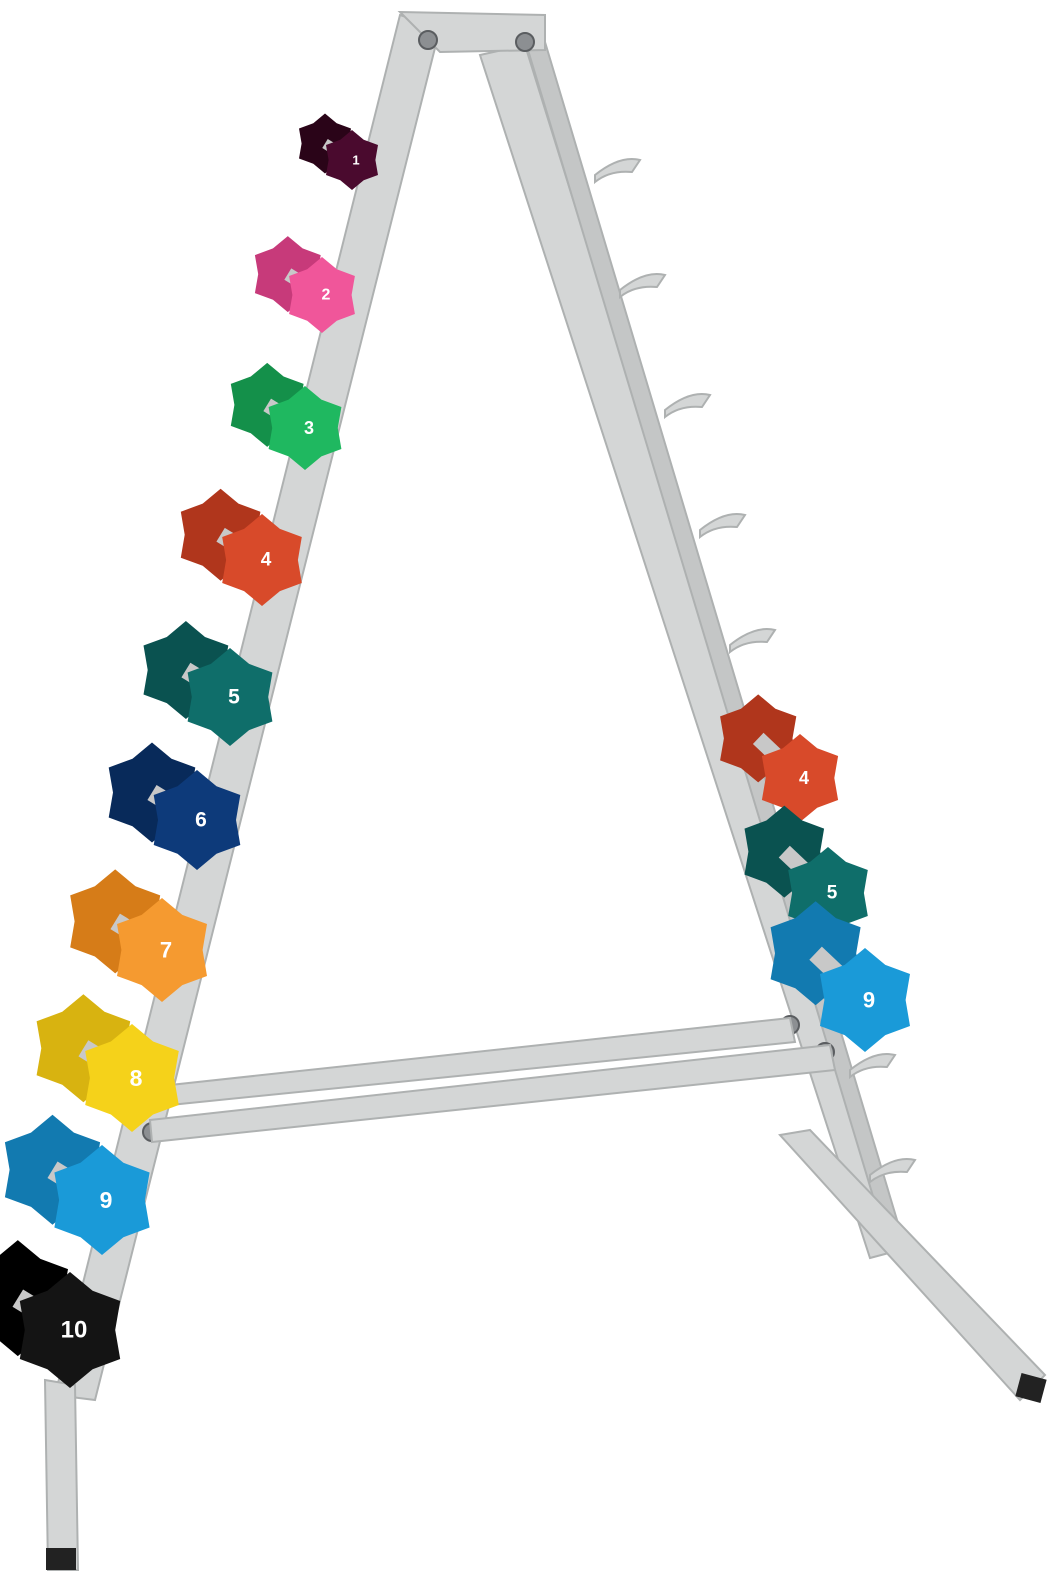 This screenshot has width=1060, height=1584. Describe the element at coordinates (1031, 1388) in the screenshot. I see `right-foot-cap` at that location.